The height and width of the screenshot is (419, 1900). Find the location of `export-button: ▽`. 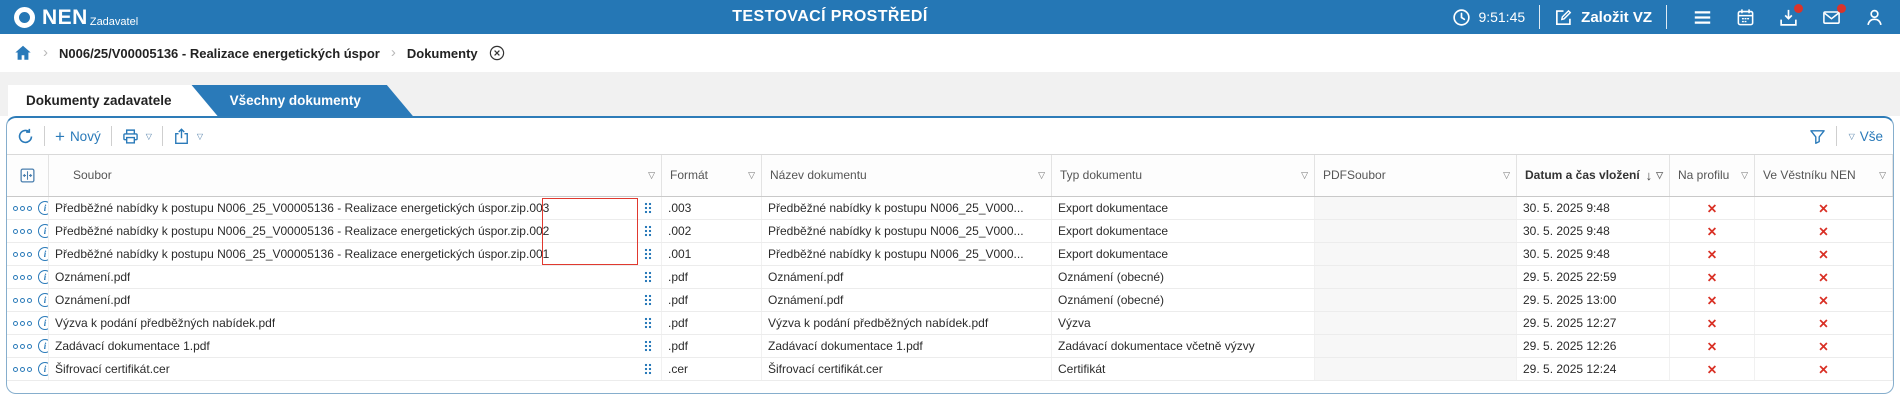

export-button: ▽ is located at coordinates (188, 136).